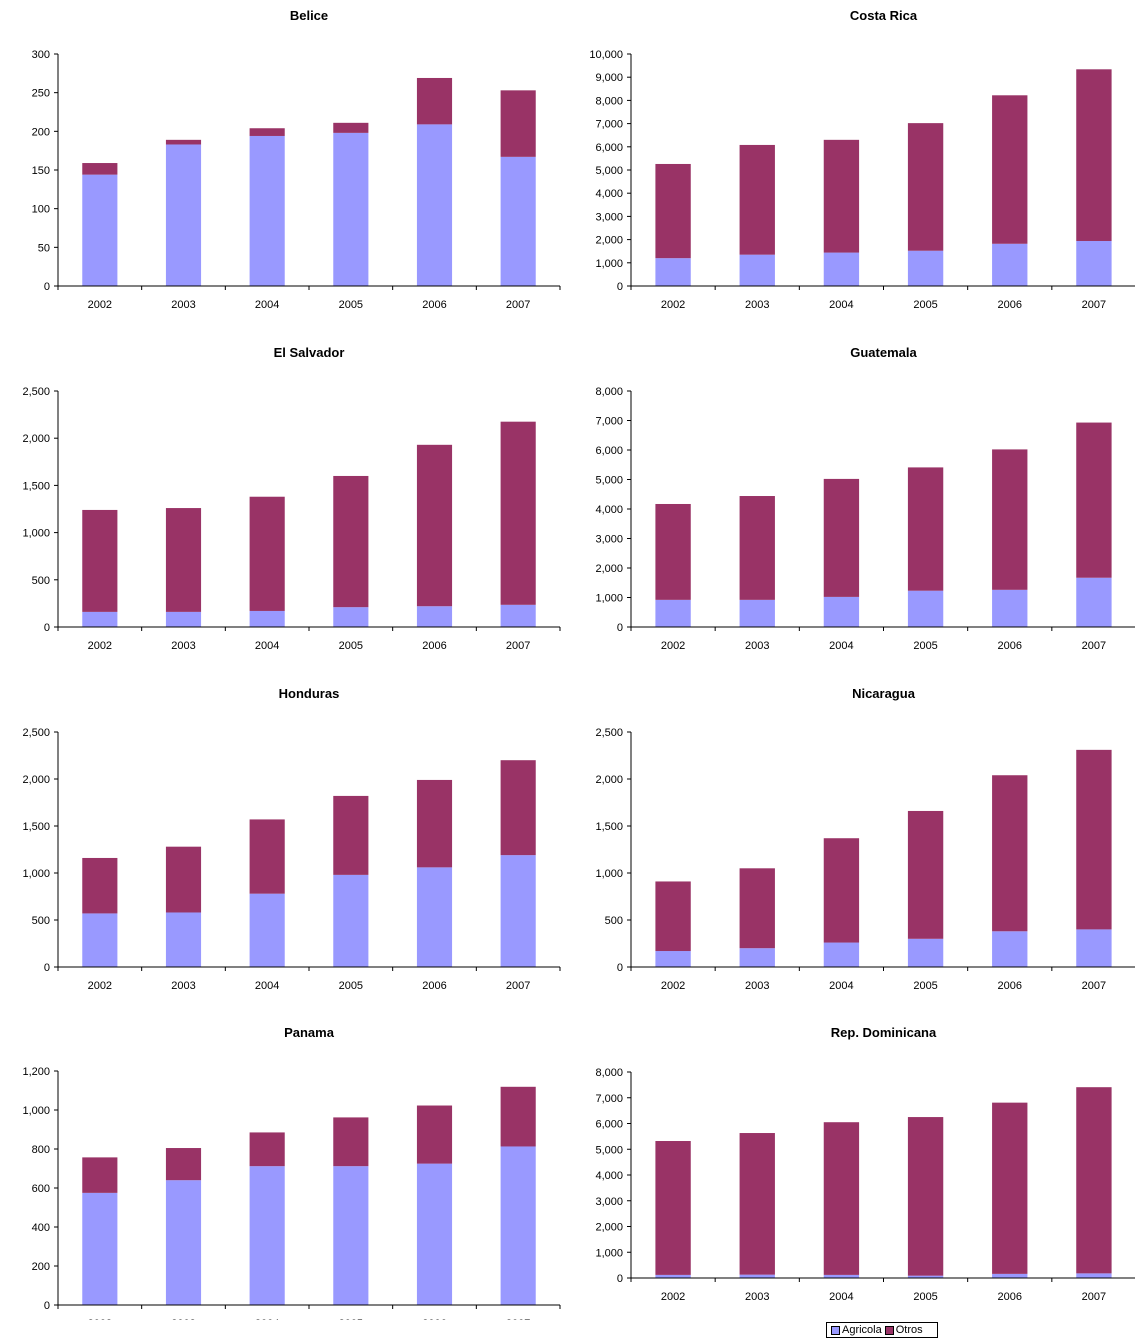 Image resolution: width=1135 pixels, height=1340 pixels. I want to click on legend: Agricola Otros, so click(882, 1330).